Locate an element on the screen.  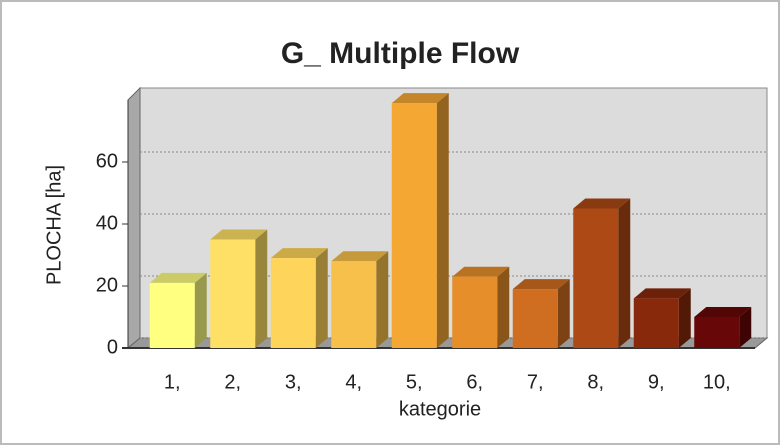
x-tick-label: 8, is located at coordinates (595, 382).